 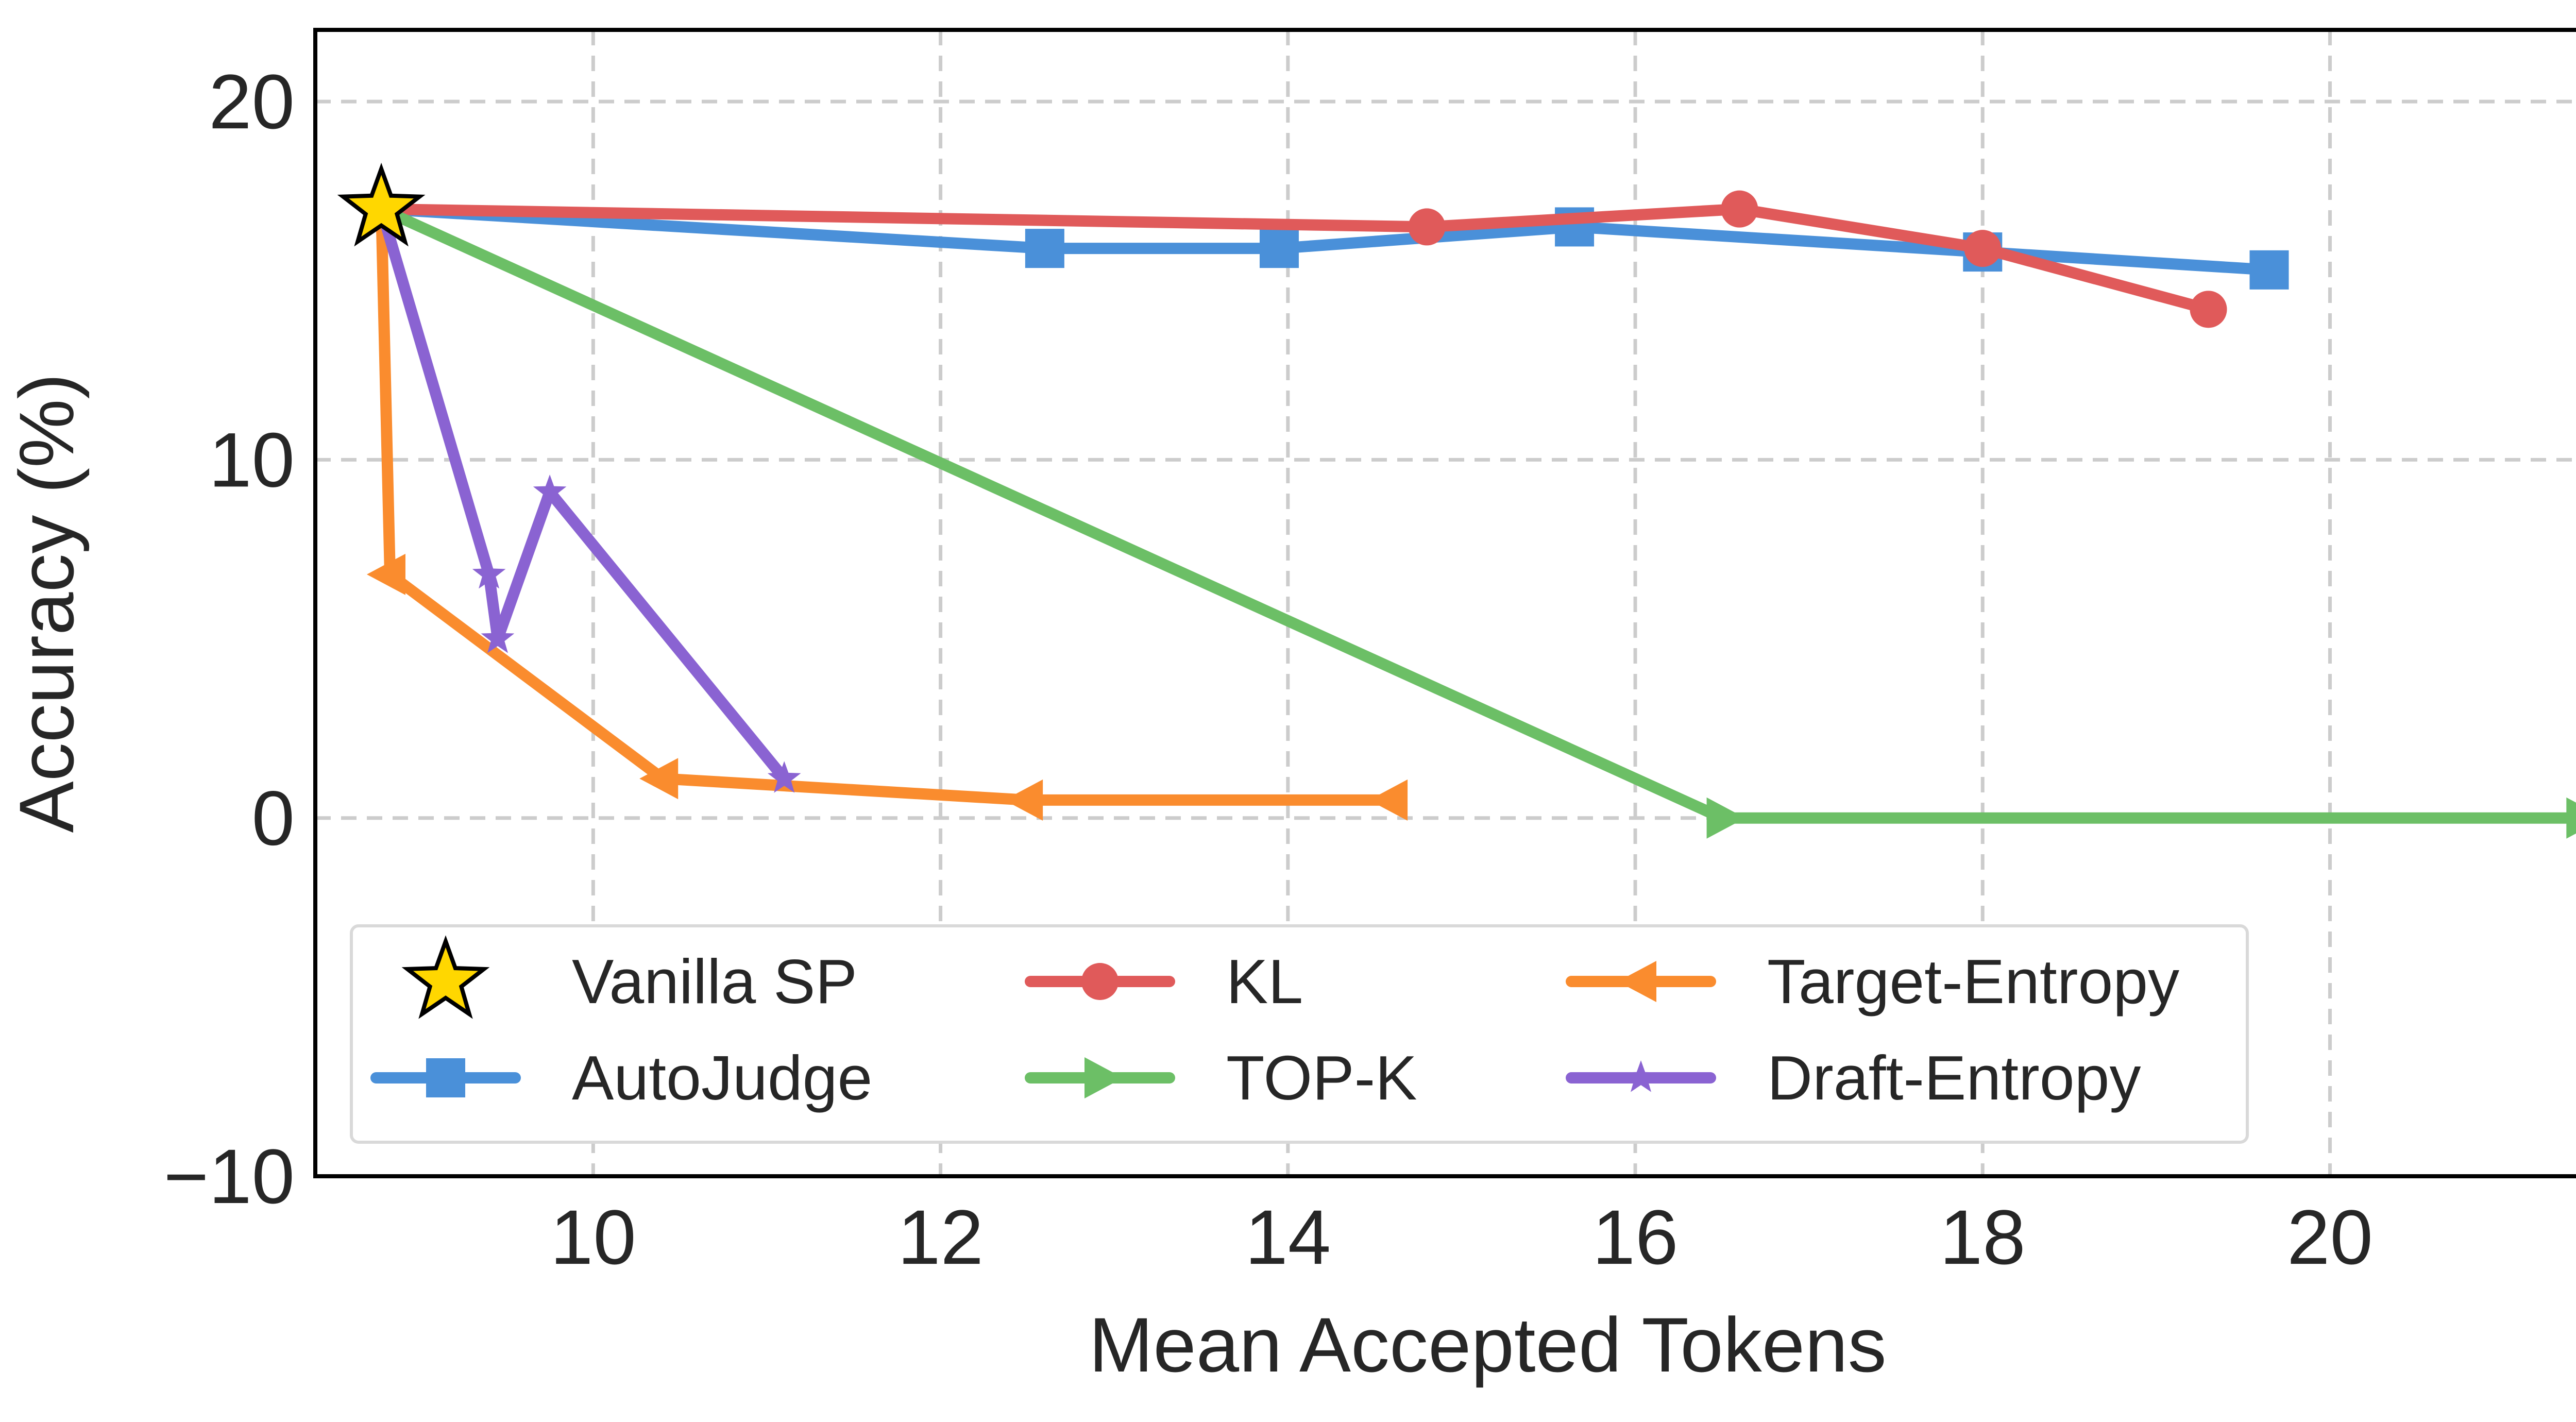 I want to click on x-tick-label: 16, so click(x=1635, y=1237).